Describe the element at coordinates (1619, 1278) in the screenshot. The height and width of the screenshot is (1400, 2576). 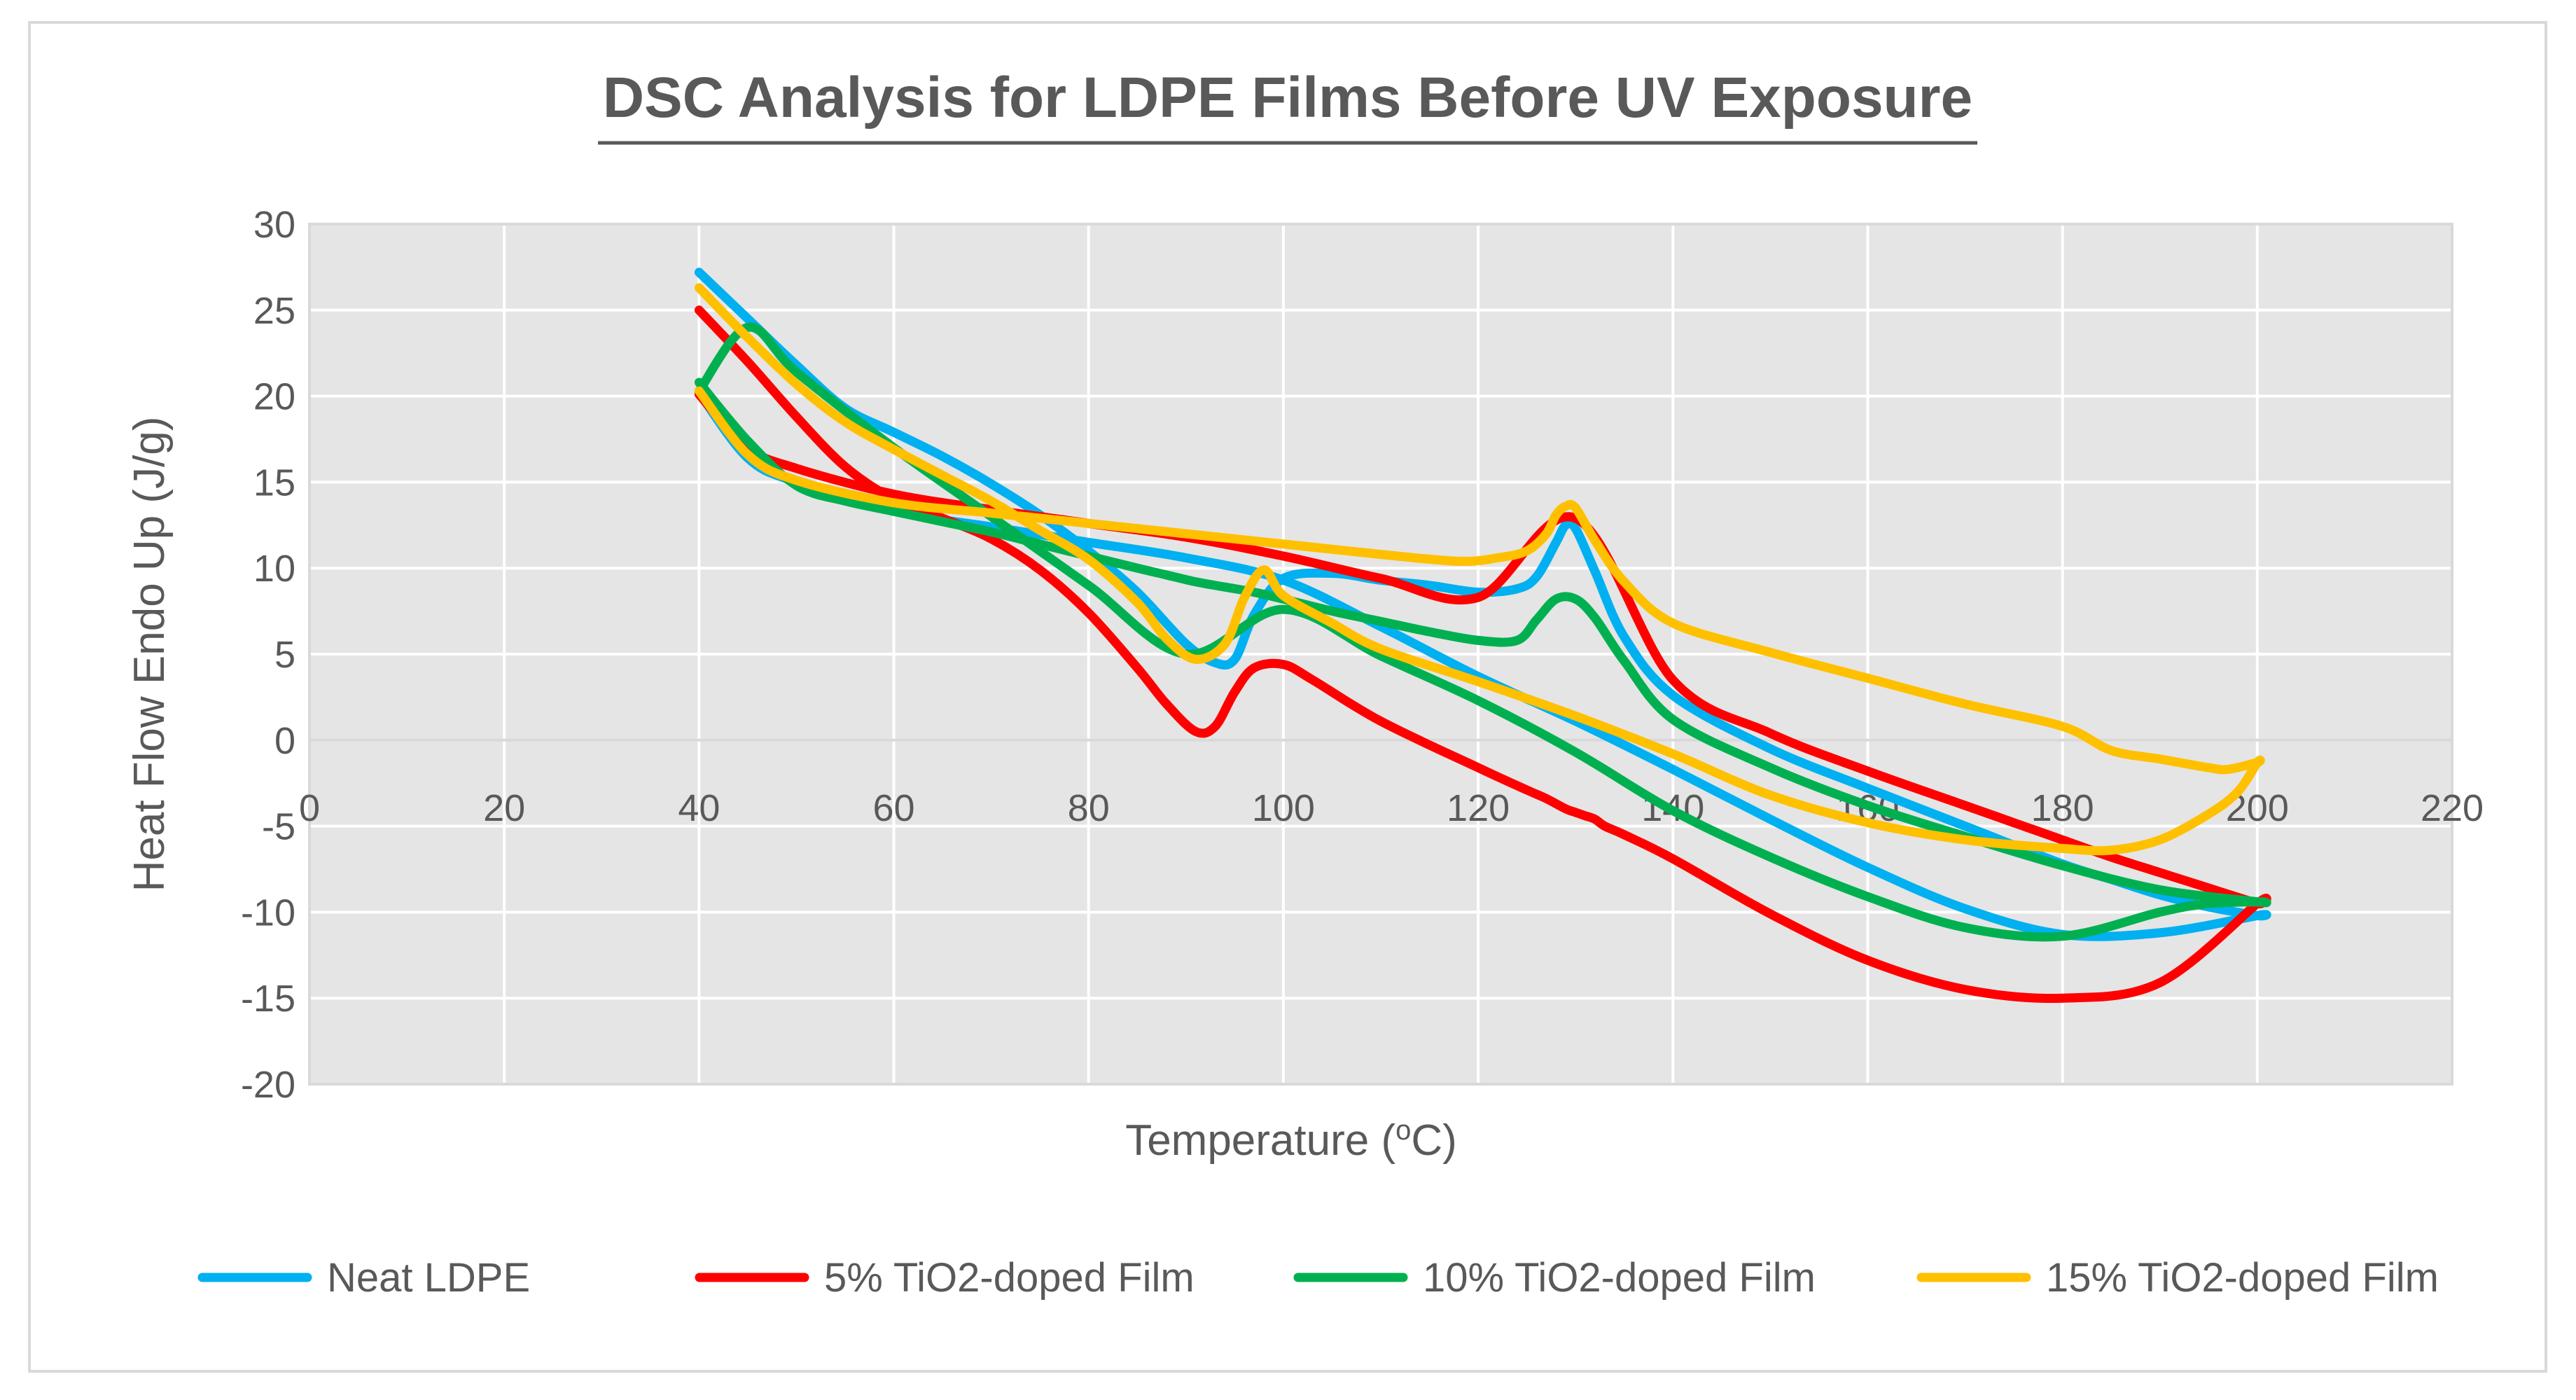
I see `legend-label-2: 10% TiO2-doped Film` at that location.